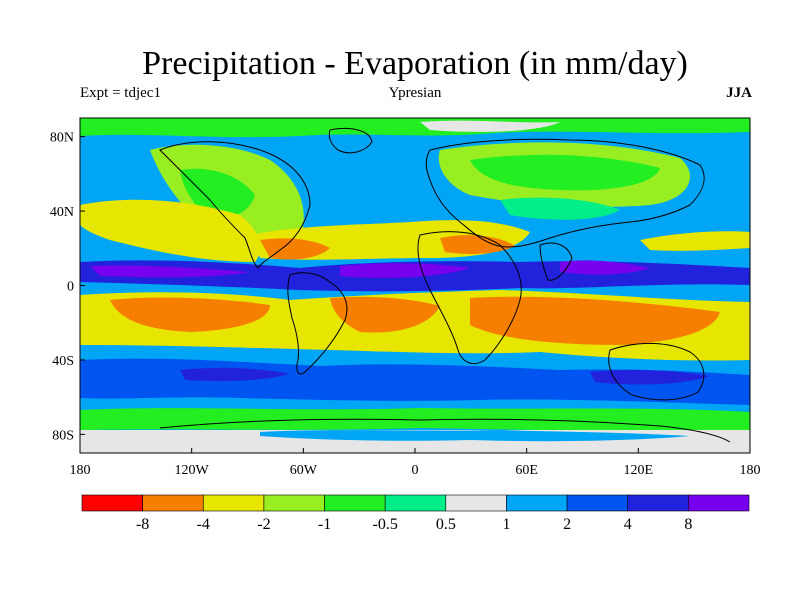 The height and width of the screenshot is (600, 800). What do you see at coordinates (63, 435) in the screenshot?
I see `lat-tick-label: 80S` at bounding box center [63, 435].